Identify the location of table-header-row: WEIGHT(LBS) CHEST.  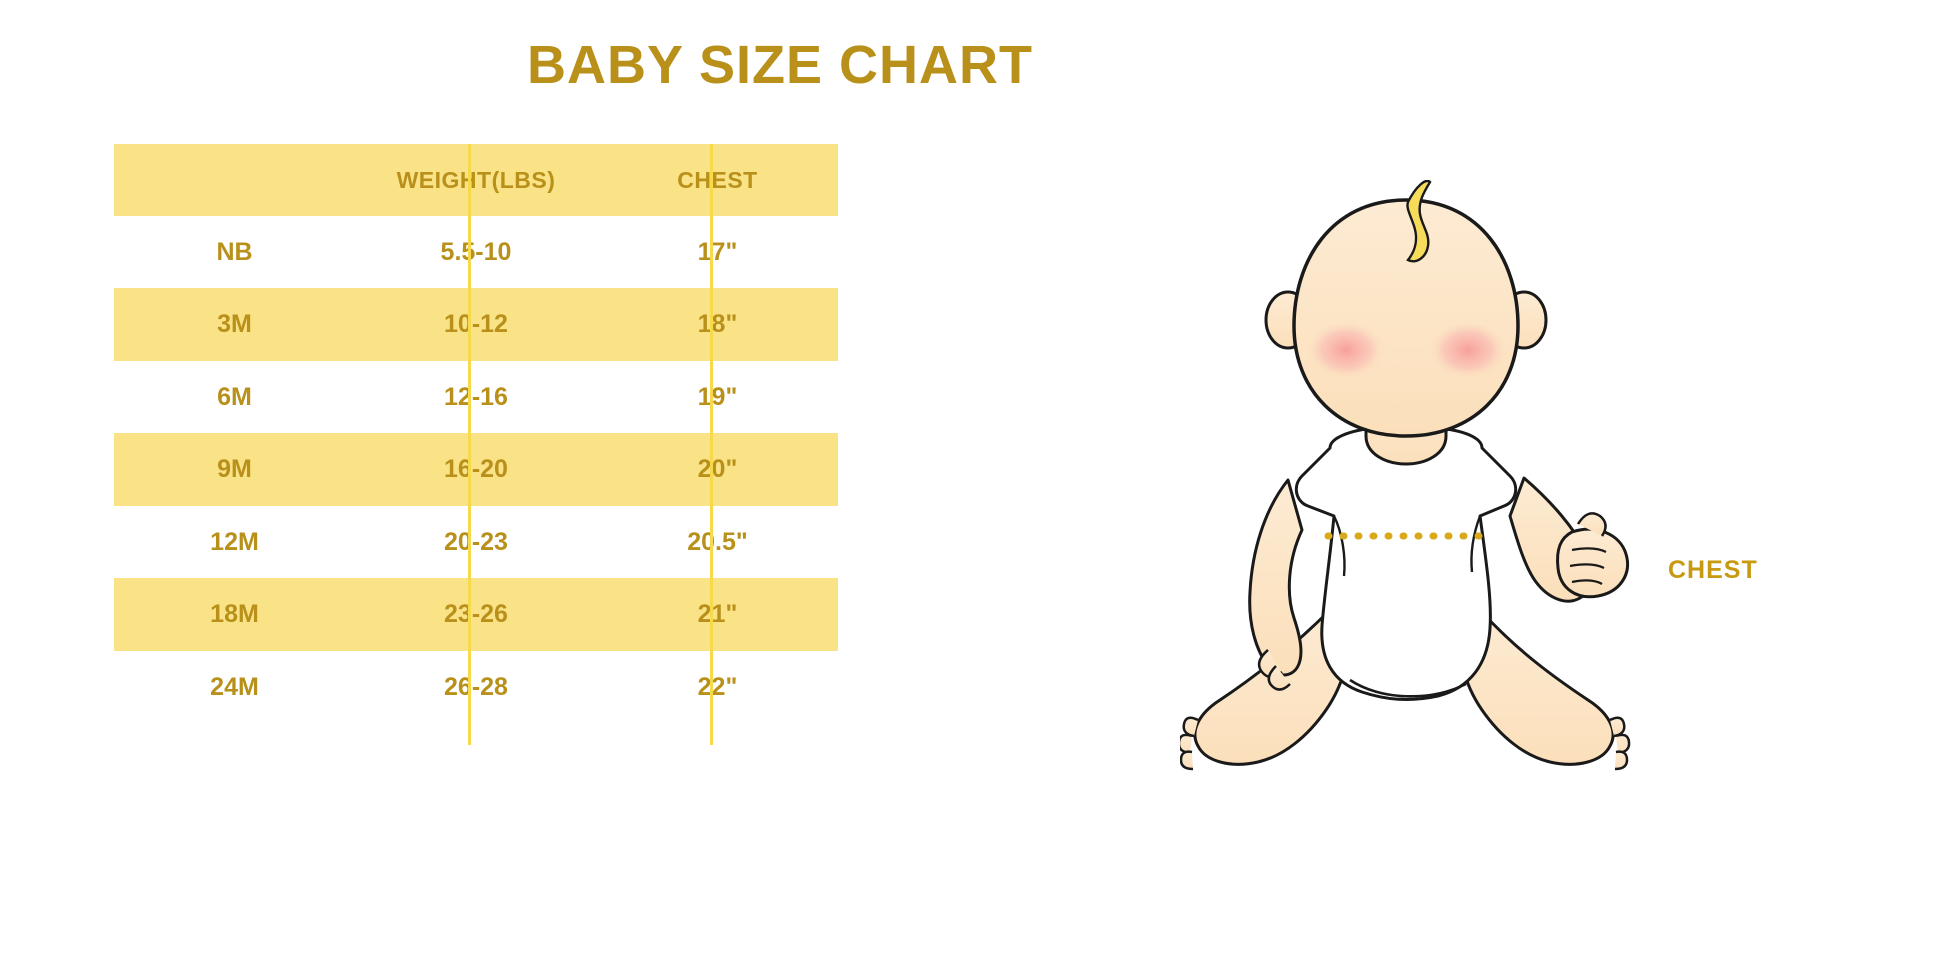
(476, 180).